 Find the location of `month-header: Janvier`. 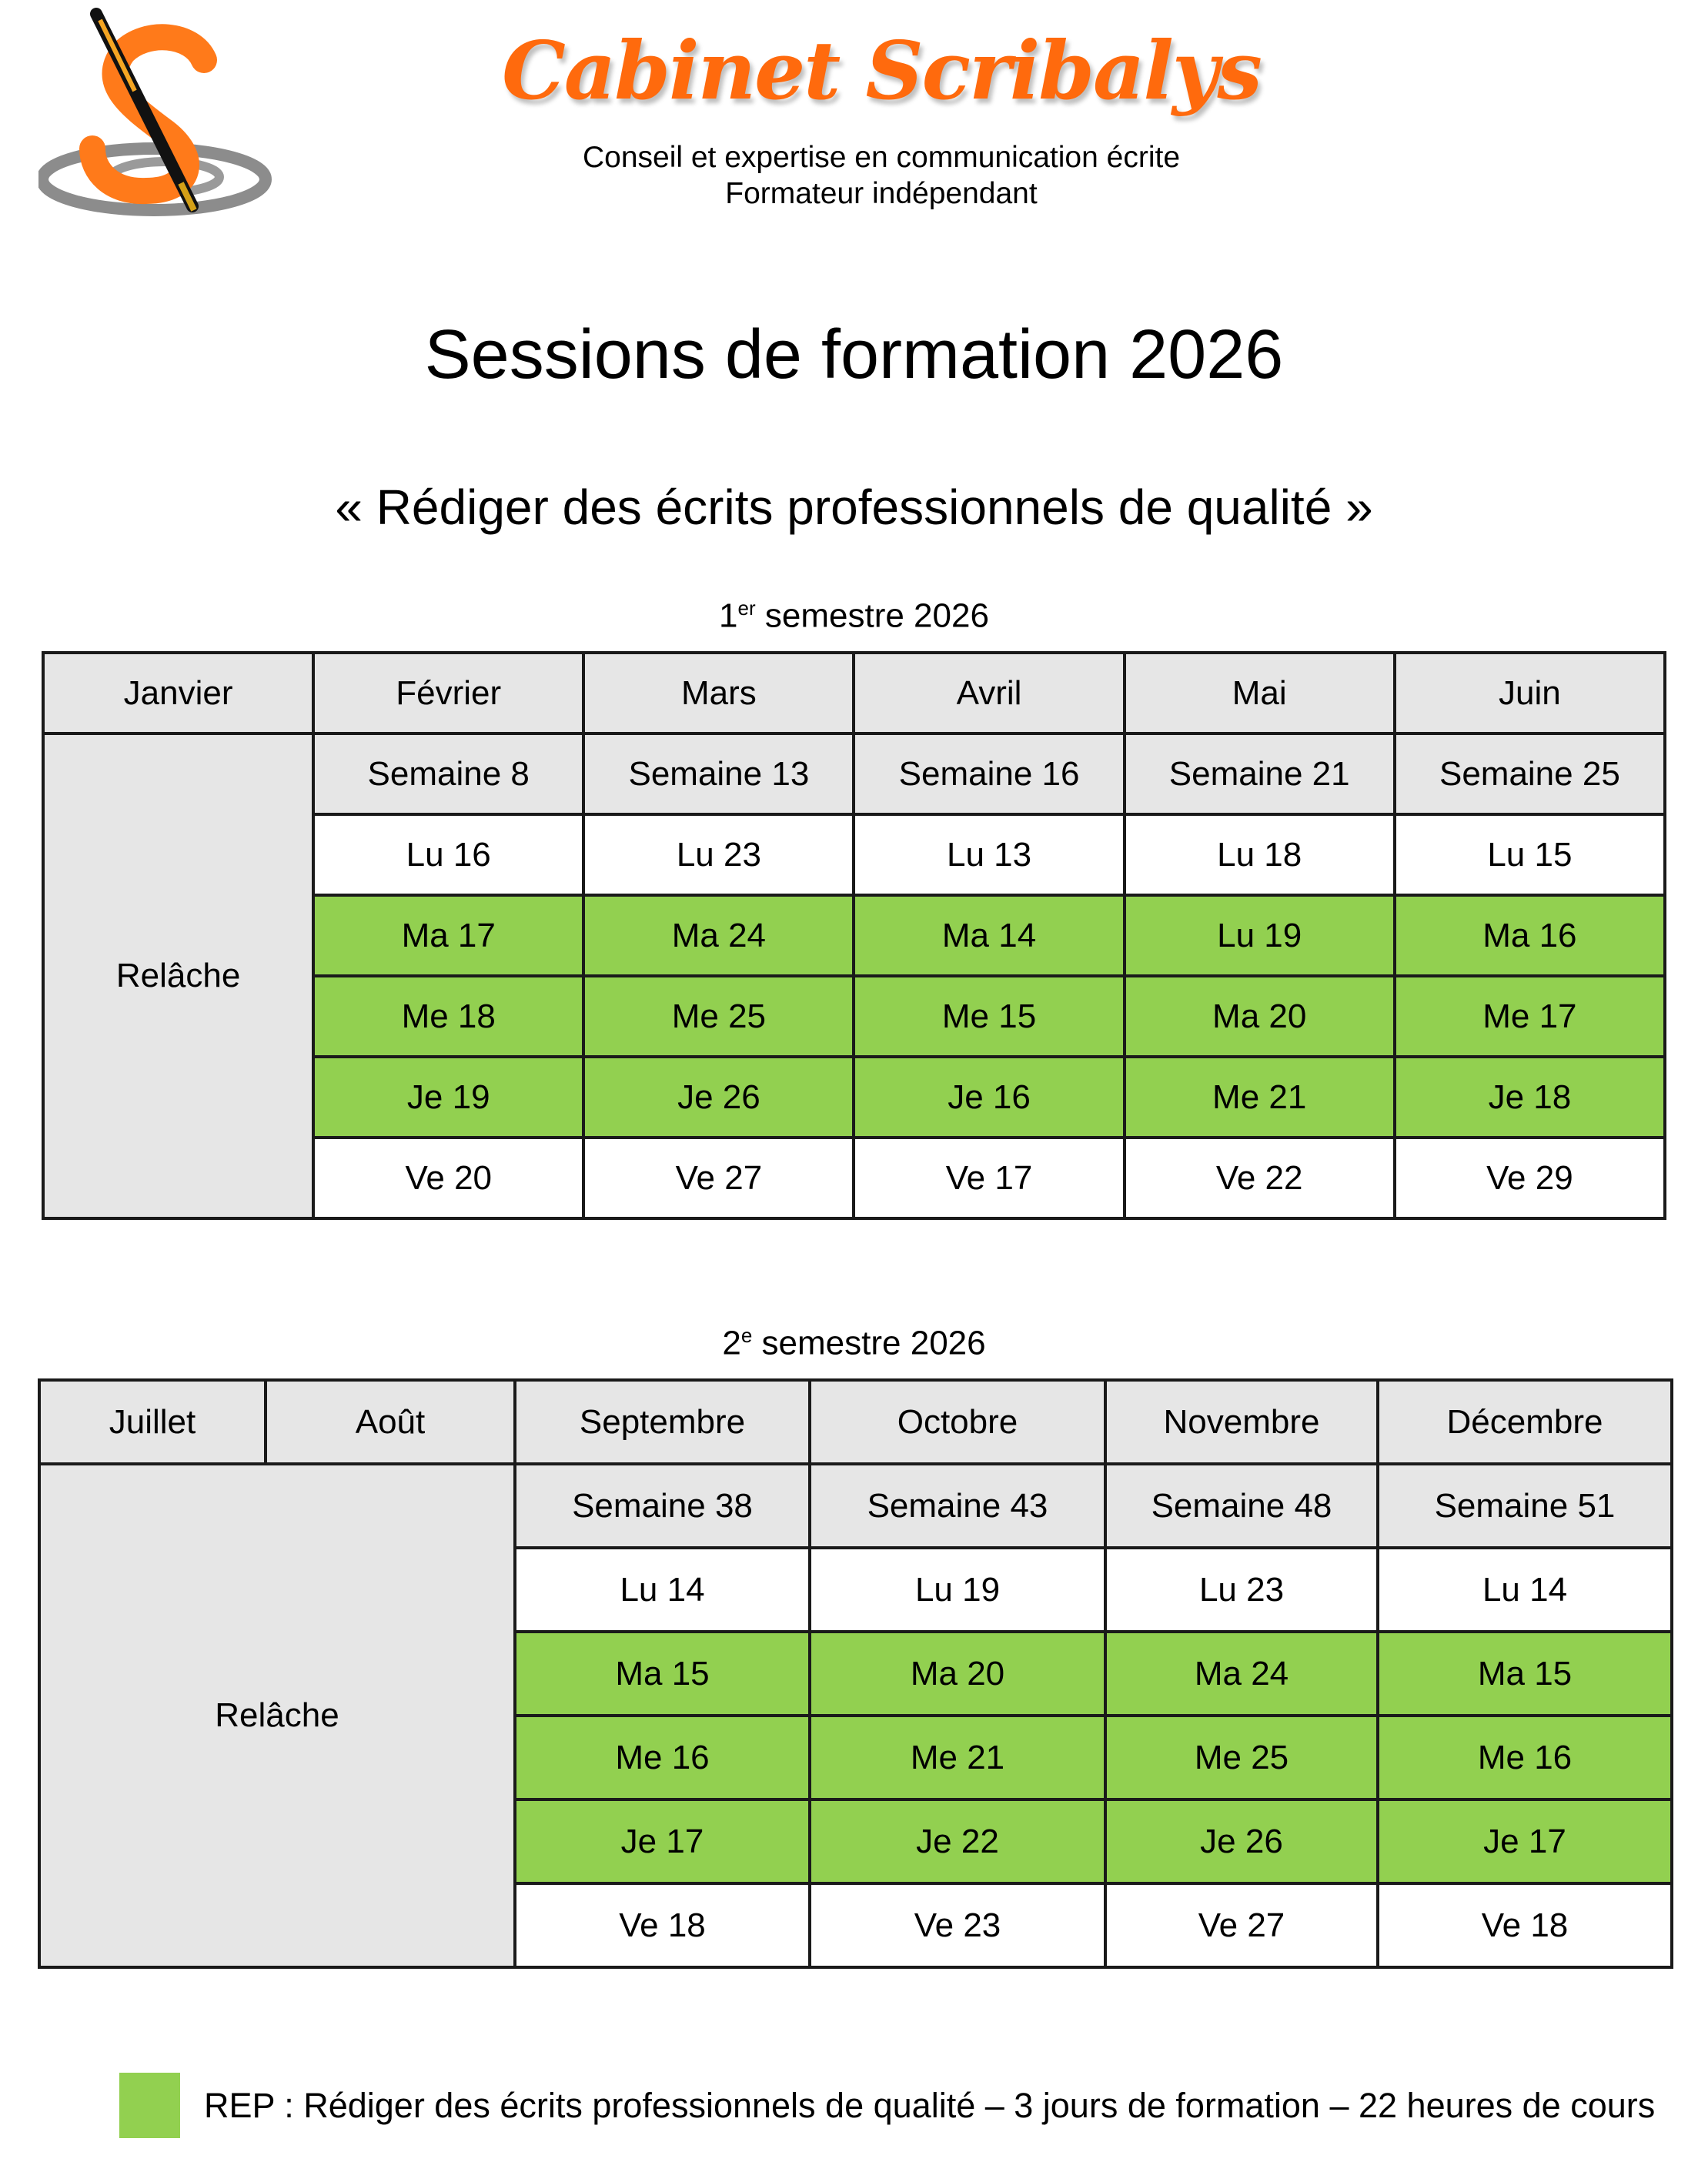

month-header: Janvier is located at coordinates (178, 693).